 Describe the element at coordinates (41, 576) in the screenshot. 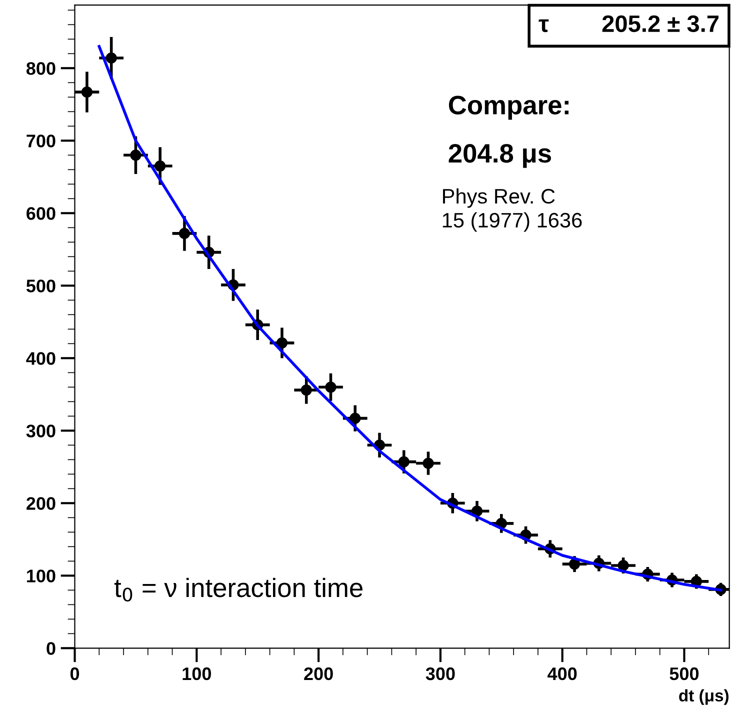

I see `y-tick-label: 100` at that location.